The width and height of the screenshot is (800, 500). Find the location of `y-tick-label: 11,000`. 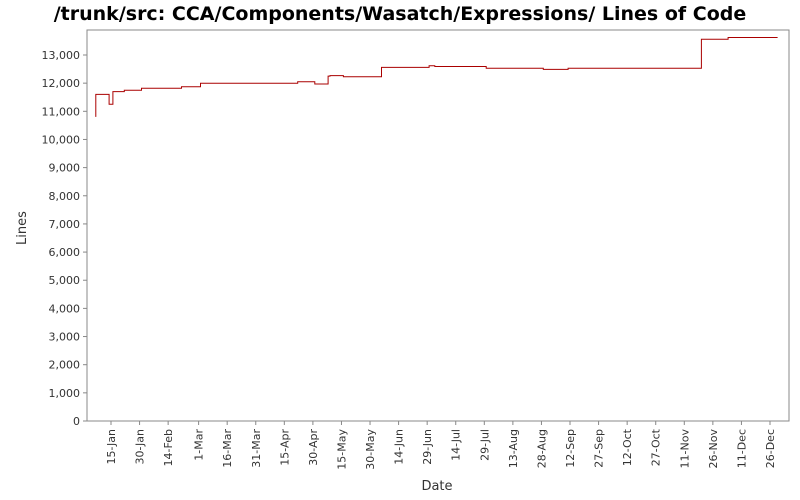

y-tick-label: 11,000 is located at coordinates (61, 111).